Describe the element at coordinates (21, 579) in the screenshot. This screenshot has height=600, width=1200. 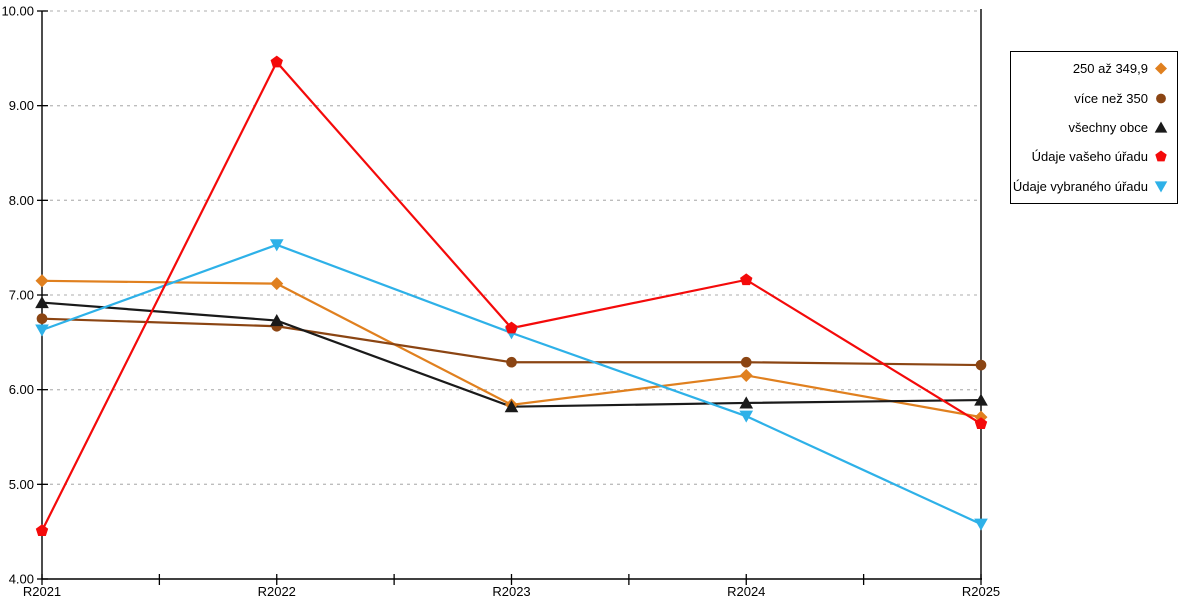
I see `y-tick-label: 4.00` at that location.